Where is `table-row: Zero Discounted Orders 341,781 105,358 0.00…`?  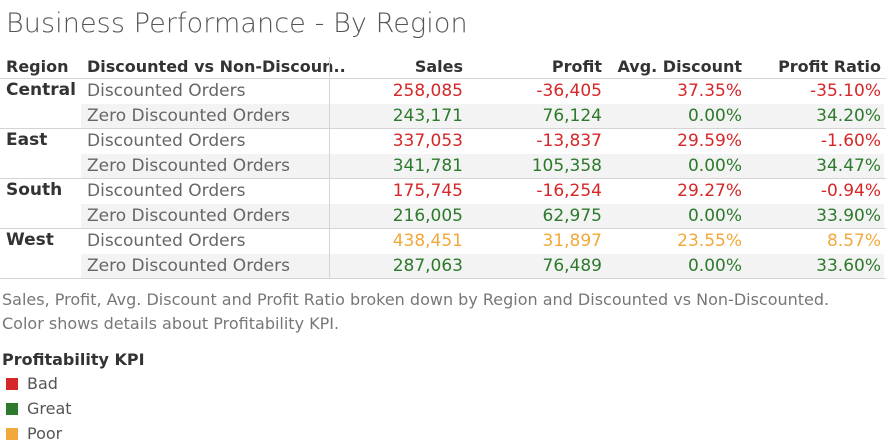
table-row: Zero Discounted Orders 341,781 105,358 0.00… is located at coordinates (482, 166).